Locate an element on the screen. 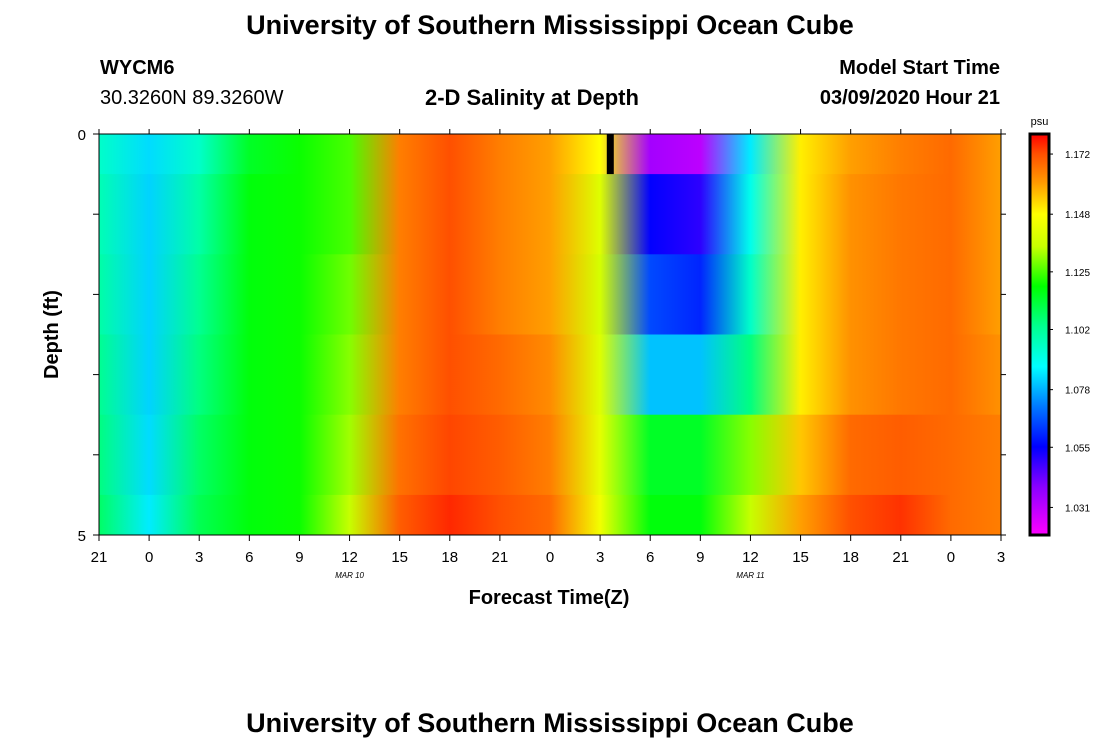  colorbar-tick-label: 1.055 is located at coordinates (1077, 448).